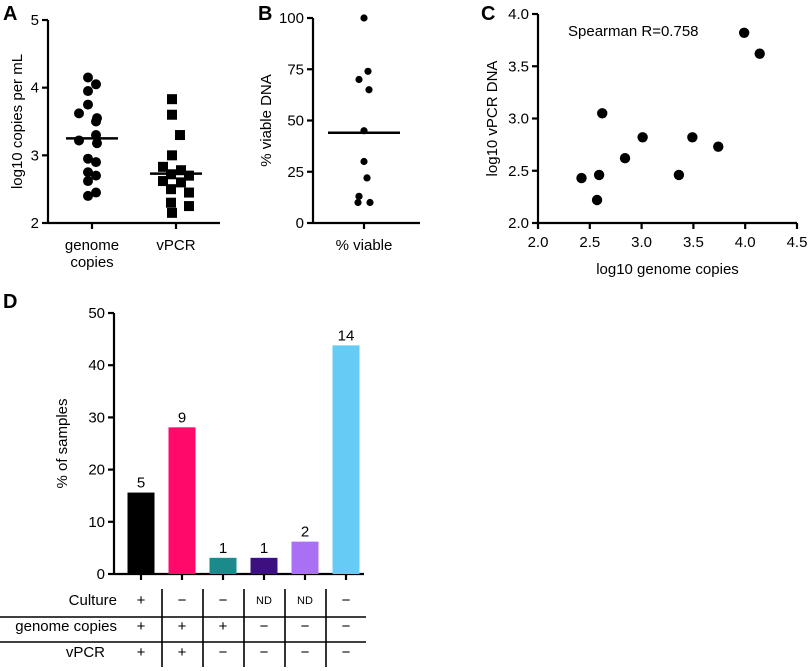 Image resolution: width=810 pixels, height=671 pixels. What do you see at coordinates (223, 548) in the screenshot?
I see `bar-count-label: 1` at bounding box center [223, 548].